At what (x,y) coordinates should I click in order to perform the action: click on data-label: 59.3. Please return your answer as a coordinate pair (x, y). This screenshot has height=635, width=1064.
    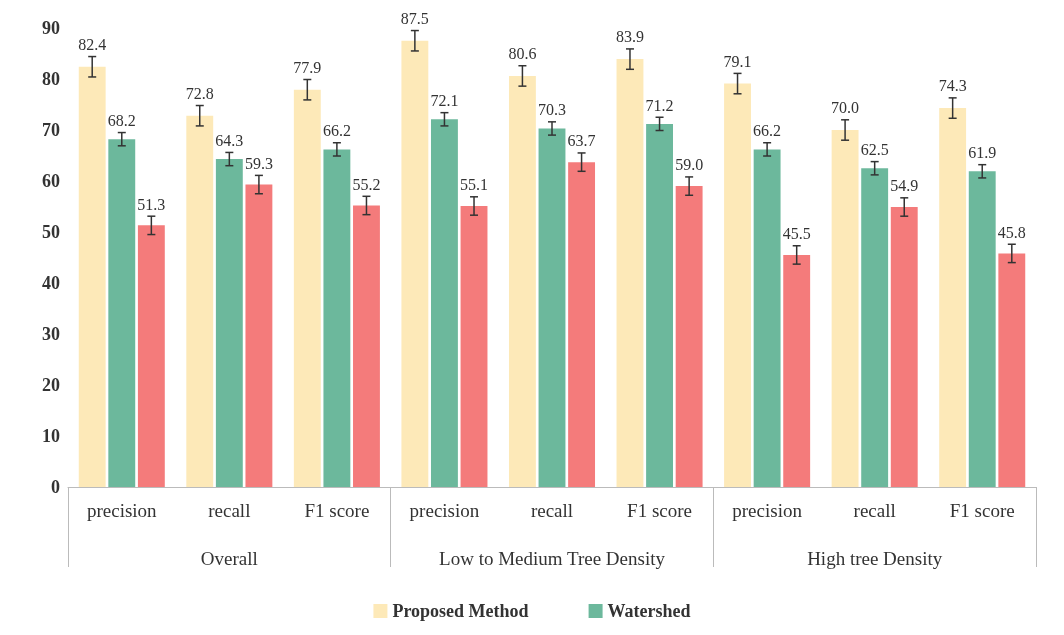
    Looking at the image, I should click on (258, 163).